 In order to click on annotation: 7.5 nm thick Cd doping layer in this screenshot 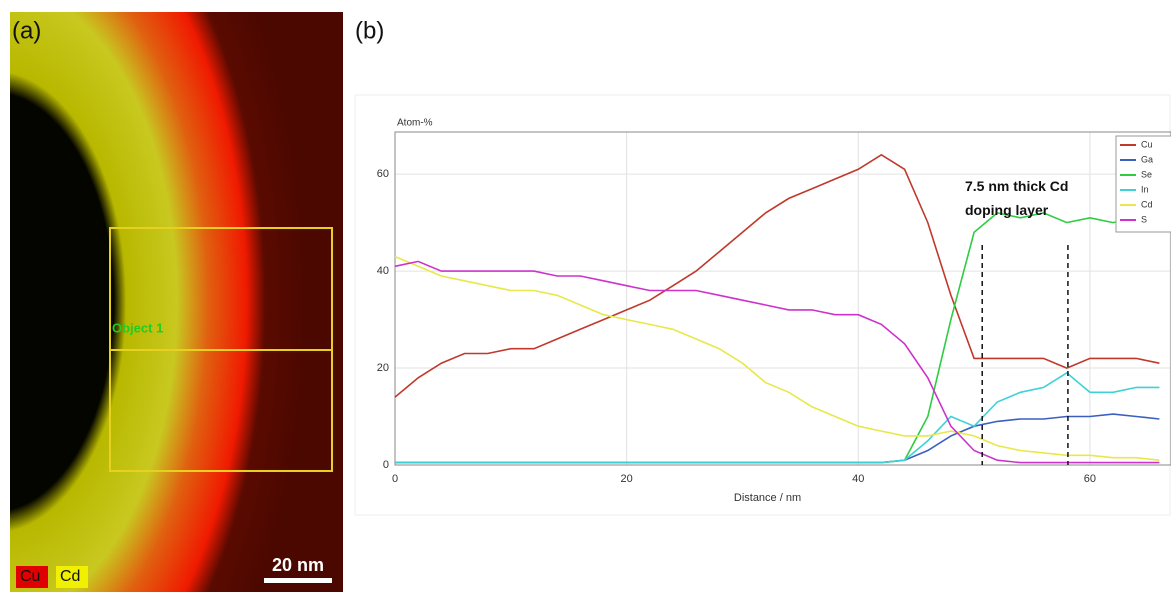, I will do `click(1016, 198)`.